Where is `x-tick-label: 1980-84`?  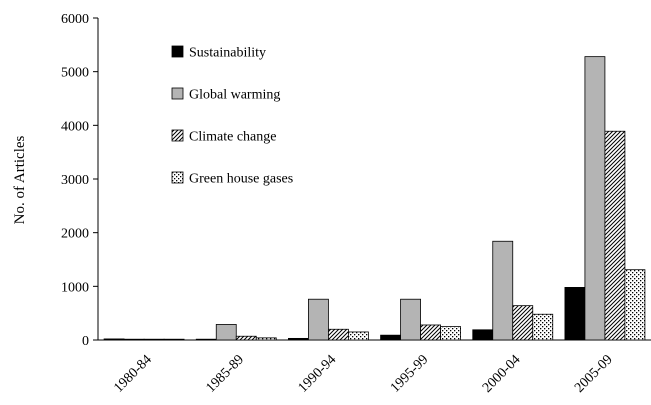 x-tick-label: 1980-84 is located at coordinates (133, 374).